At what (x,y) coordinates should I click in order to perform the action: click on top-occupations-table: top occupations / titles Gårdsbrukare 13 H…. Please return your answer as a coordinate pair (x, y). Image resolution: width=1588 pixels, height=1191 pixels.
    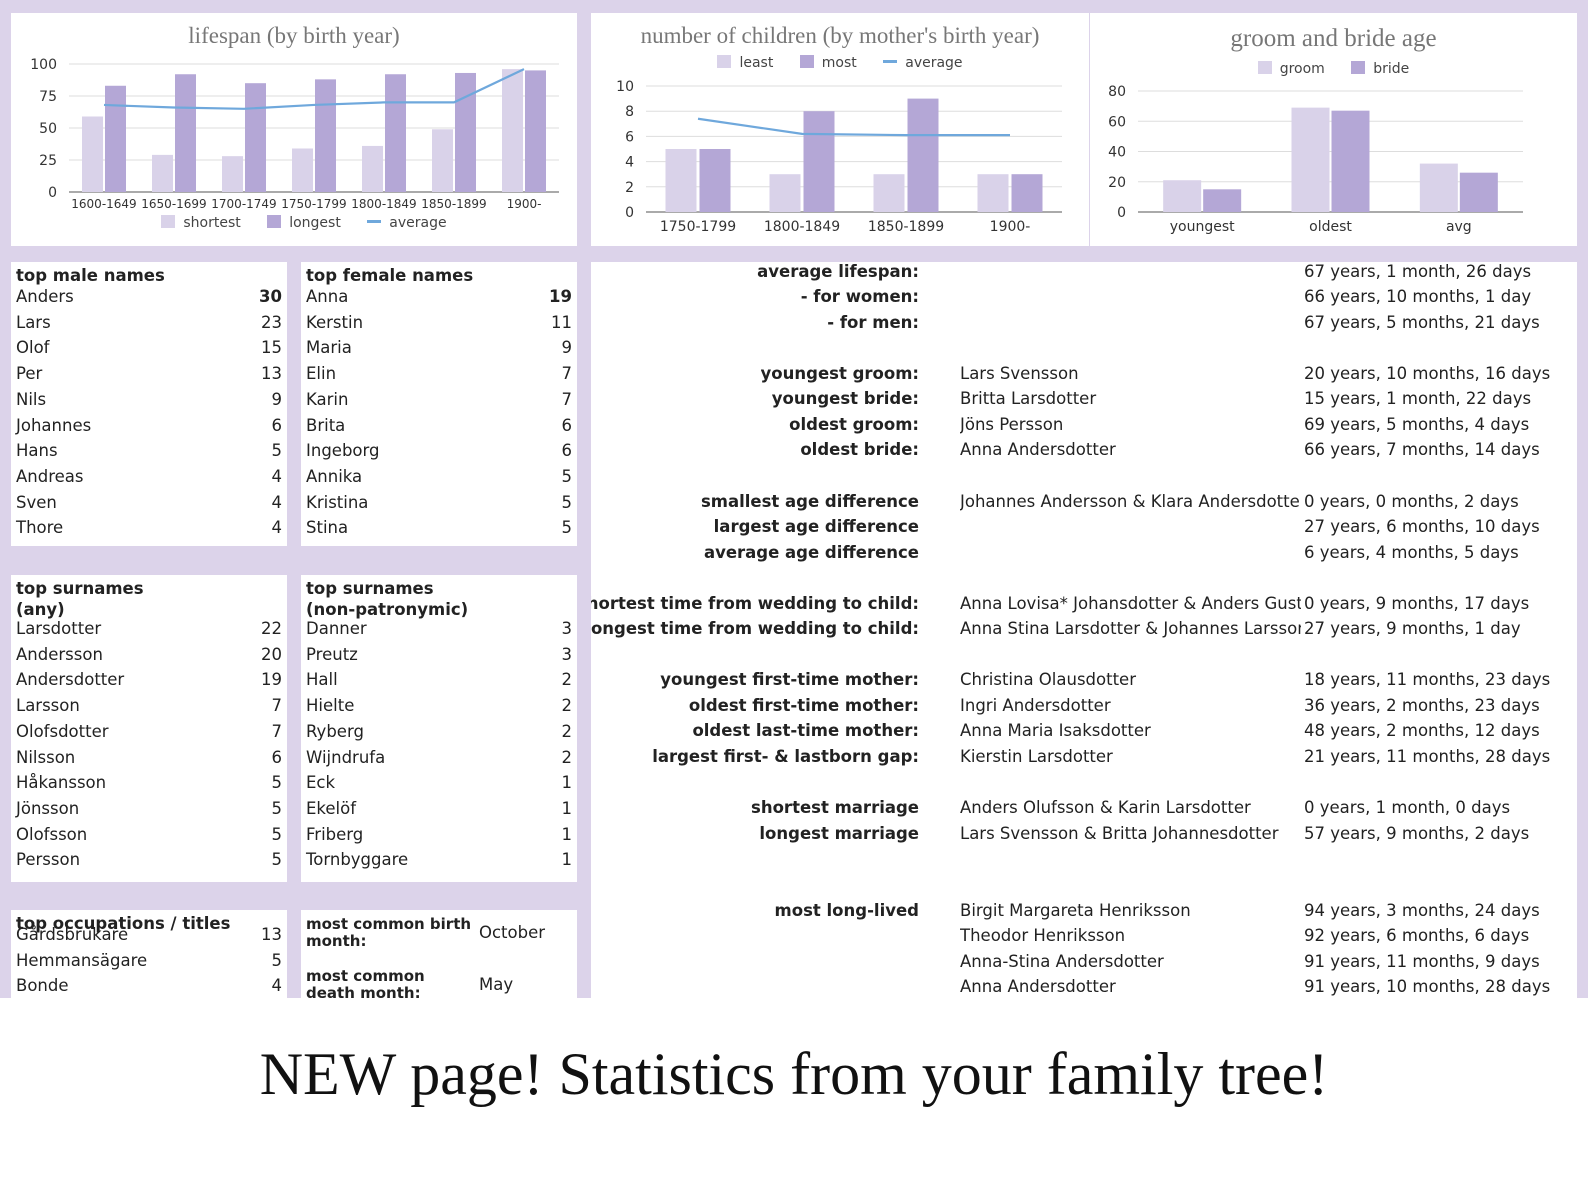
    Looking at the image, I should click on (149, 954).